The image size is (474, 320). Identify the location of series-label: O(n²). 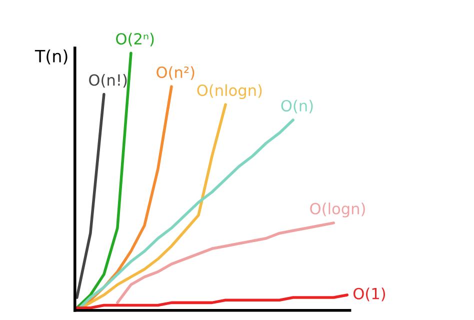
(175, 73).